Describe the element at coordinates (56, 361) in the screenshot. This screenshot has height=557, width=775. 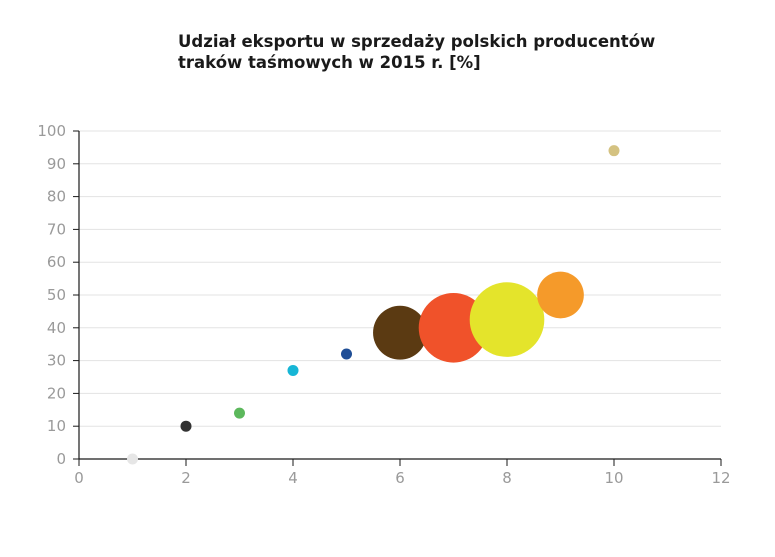
I see `y-tick-label-30: 30` at that location.